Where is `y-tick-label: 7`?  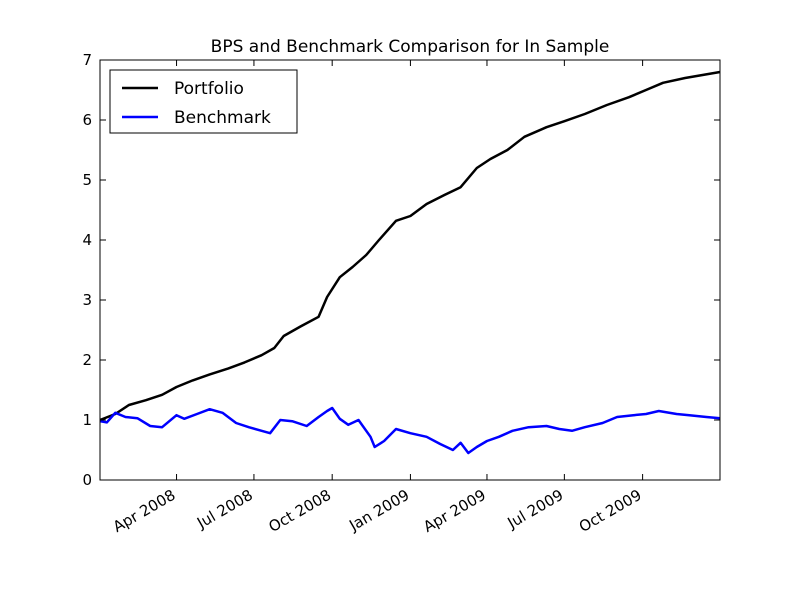 y-tick-label: 7 is located at coordinates (87, 60).